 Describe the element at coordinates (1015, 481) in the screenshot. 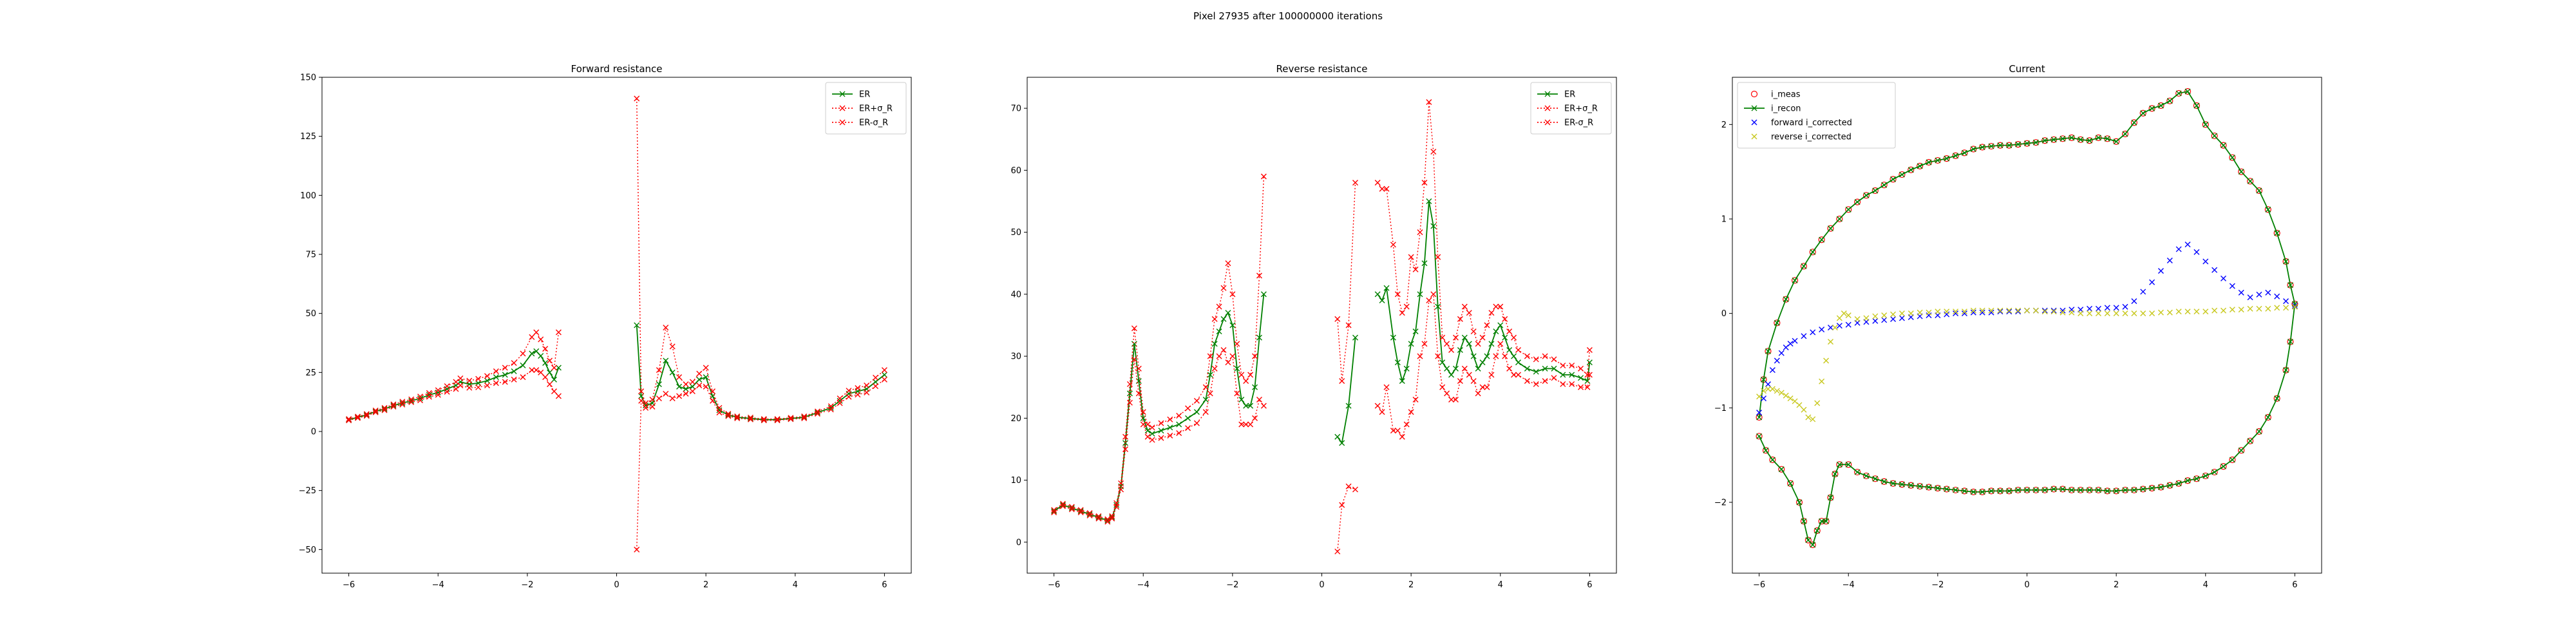

I see `y-tick-label: 10` at that location.